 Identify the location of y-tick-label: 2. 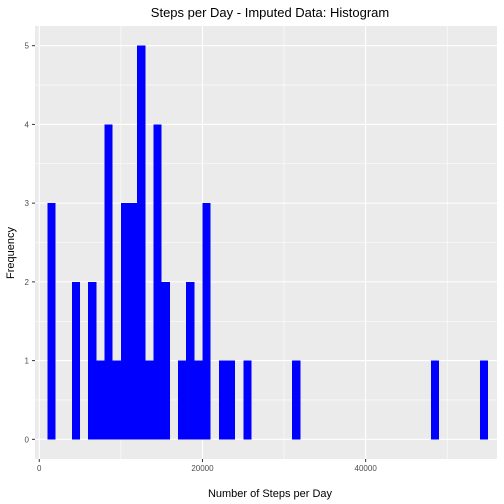
(27, 282).